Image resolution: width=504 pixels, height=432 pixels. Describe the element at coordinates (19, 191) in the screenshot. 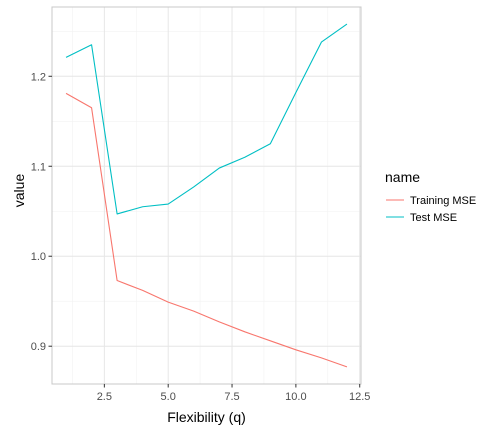

I see `y-axis-title: value` at that location.